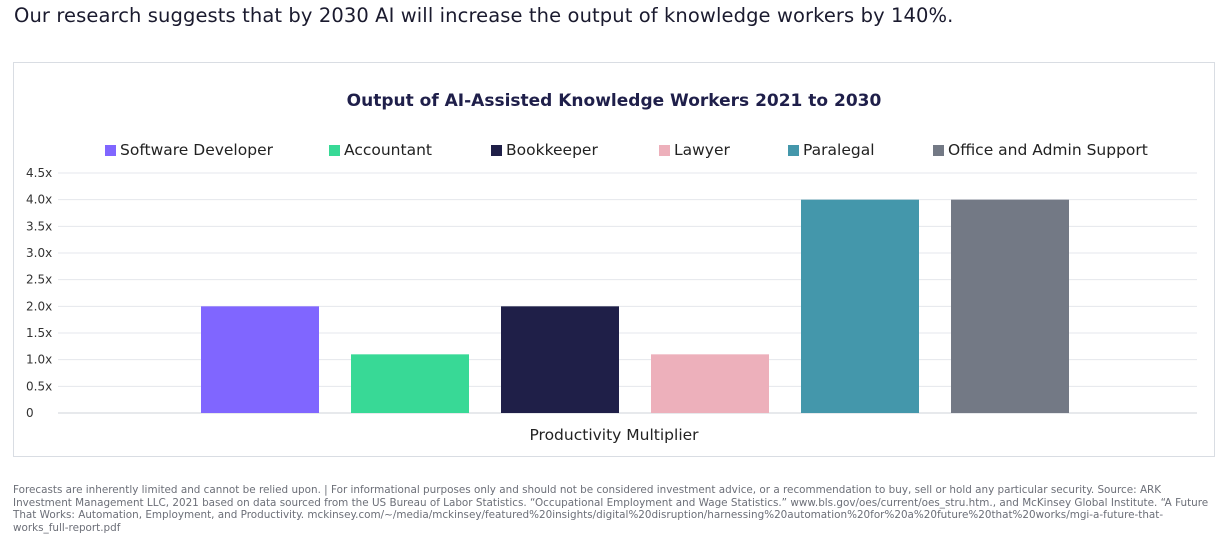  I want to click on bar-paralegal, so click(860, 306).